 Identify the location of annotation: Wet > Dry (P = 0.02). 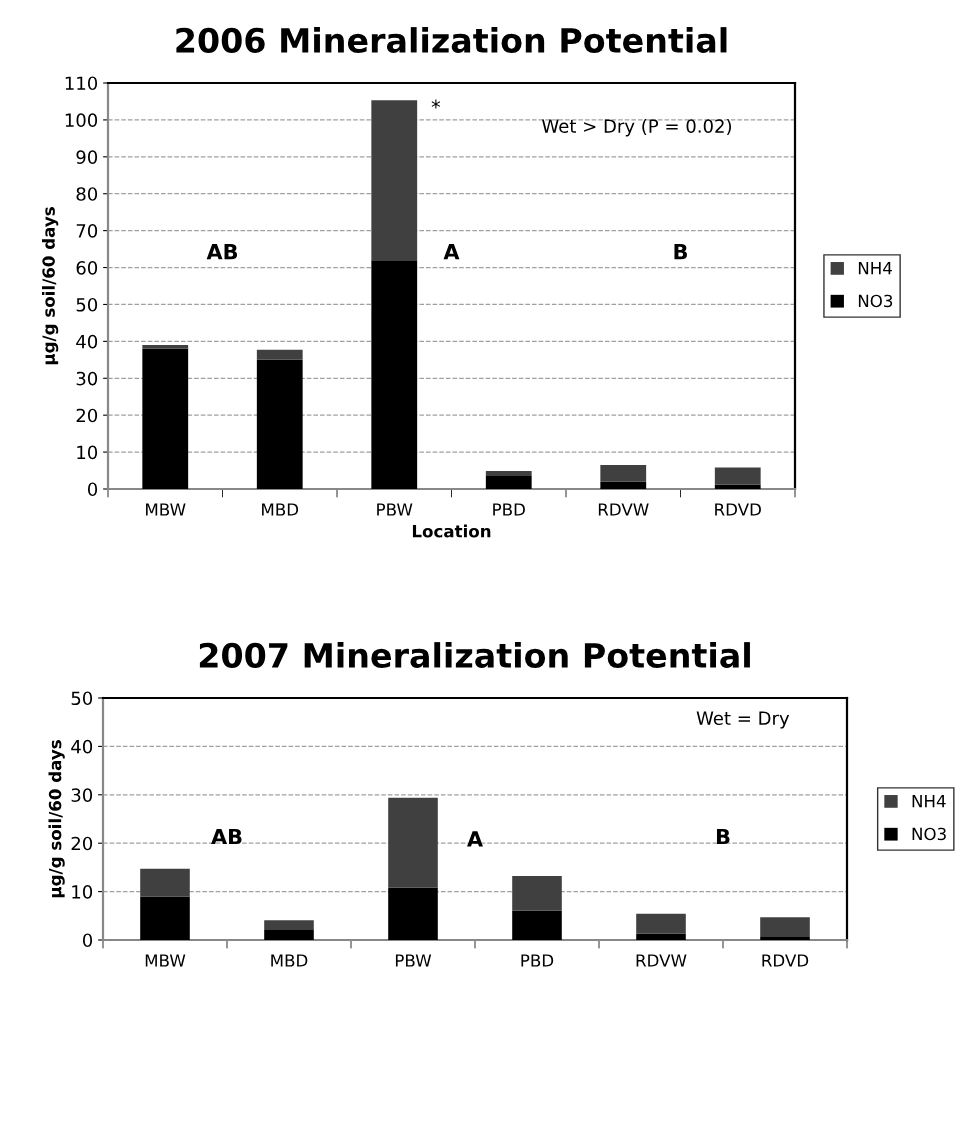
(636, 127).